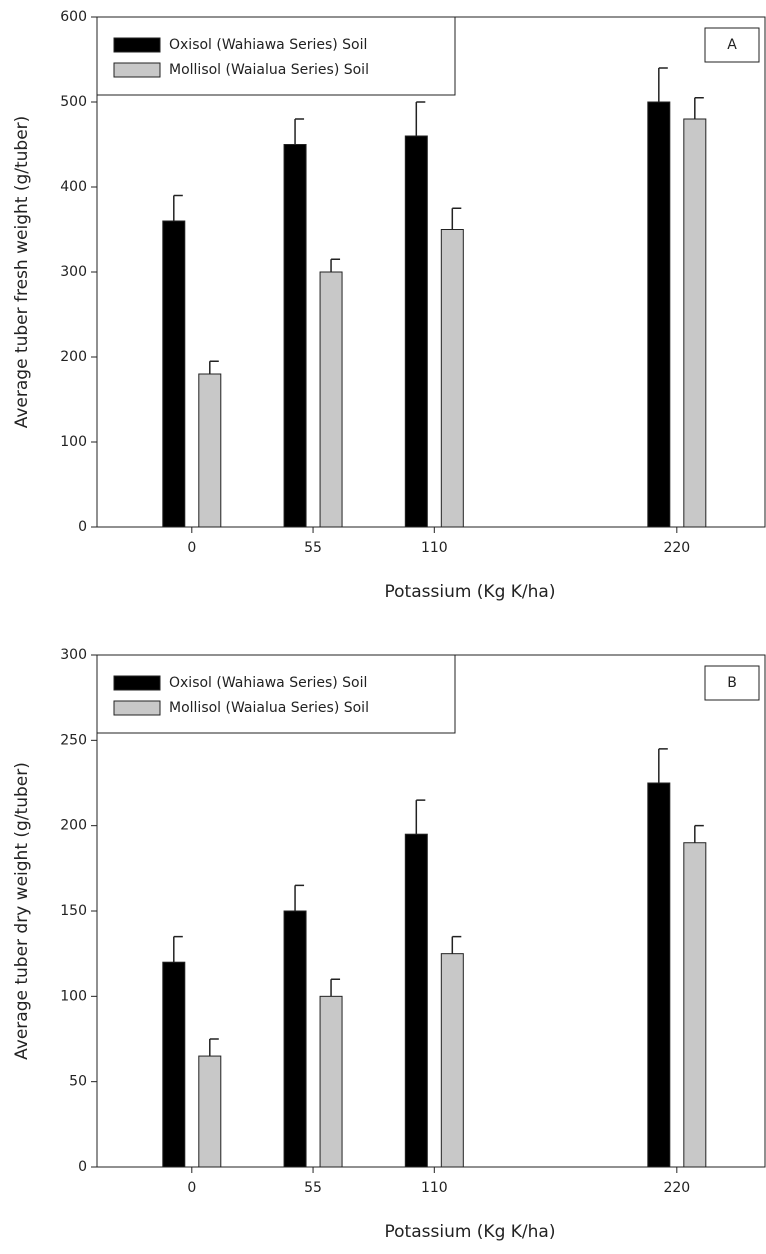  What do you see at coordinates (73, 740) in the screenshot?
I see `y-tick-label: 250` at bounding box center [73, 740].